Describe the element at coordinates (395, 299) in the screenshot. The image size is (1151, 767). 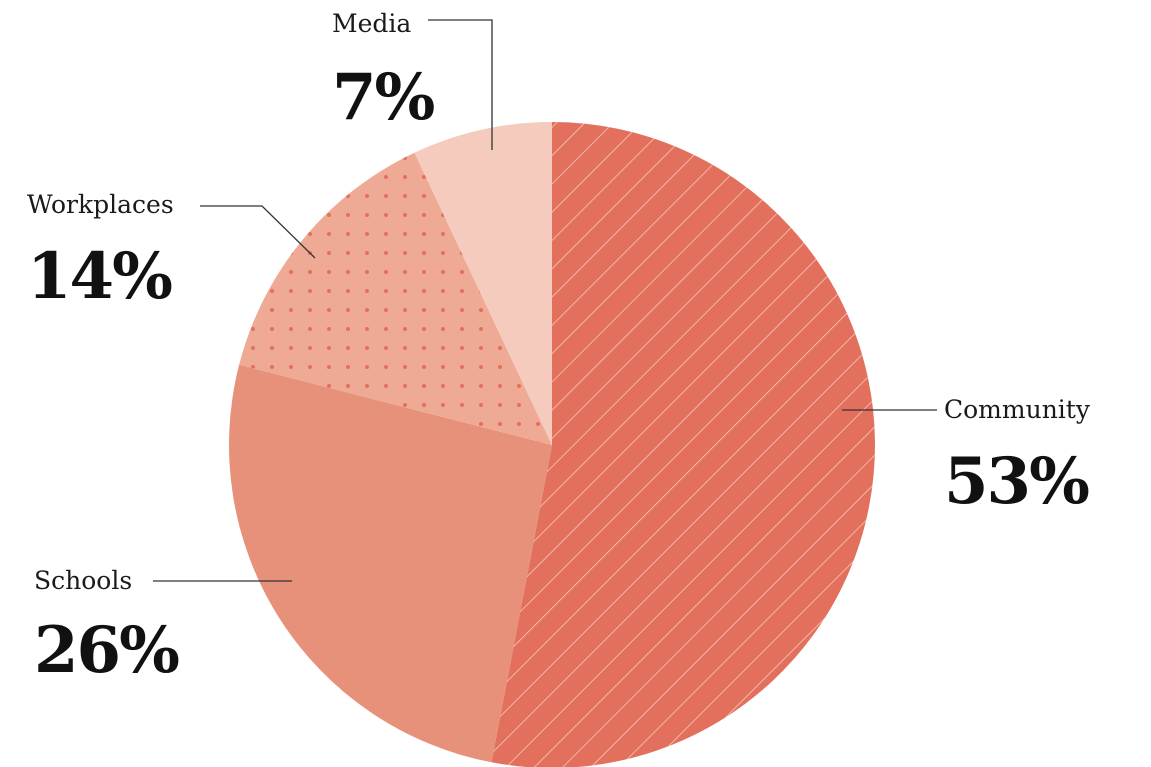
I see `pie-slice-pattern-workplaces` at that location.